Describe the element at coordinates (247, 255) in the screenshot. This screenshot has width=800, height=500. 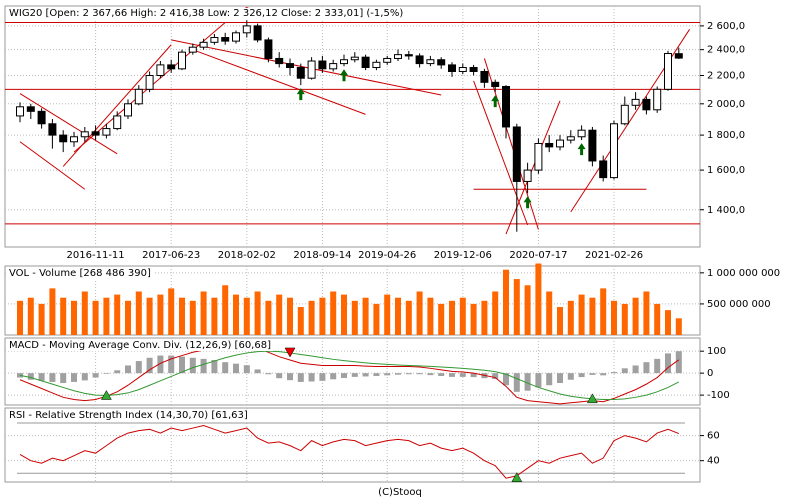
I see `x-tick-label: 2018-02-02` at that location.